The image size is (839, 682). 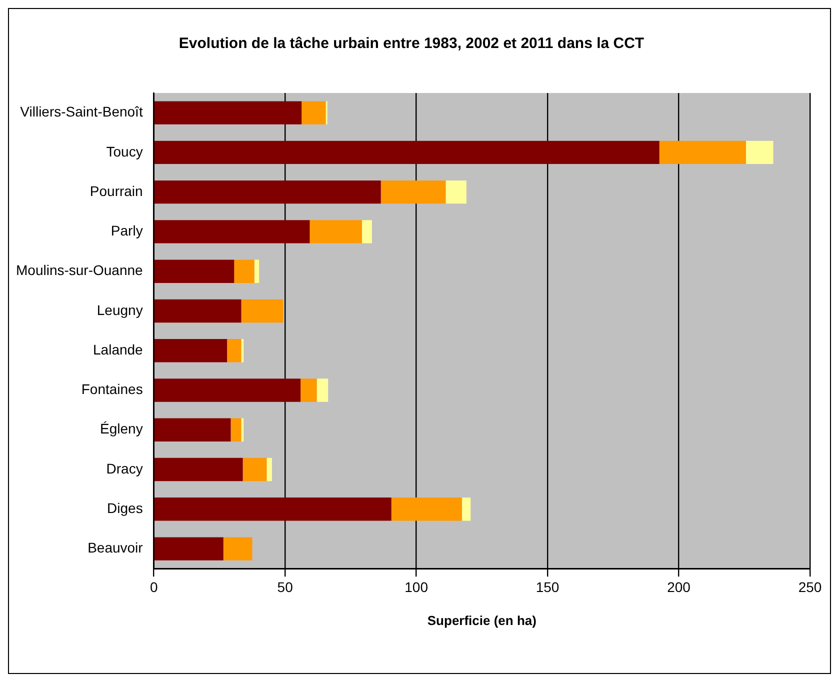 What do you see at coordinates (112, 389) in the screenshot?
I see `y-tick-label: Fontaines` at bounding box center [112, 389].